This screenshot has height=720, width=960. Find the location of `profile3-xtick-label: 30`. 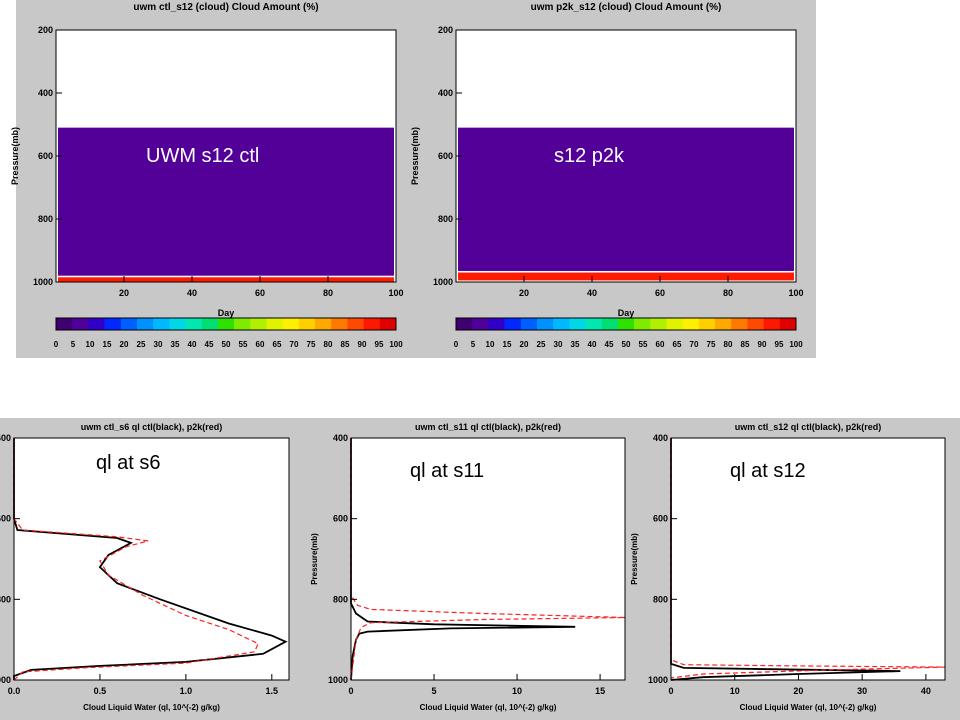

profile3-xtick-label: 30 is located at coordinates (862, 691).